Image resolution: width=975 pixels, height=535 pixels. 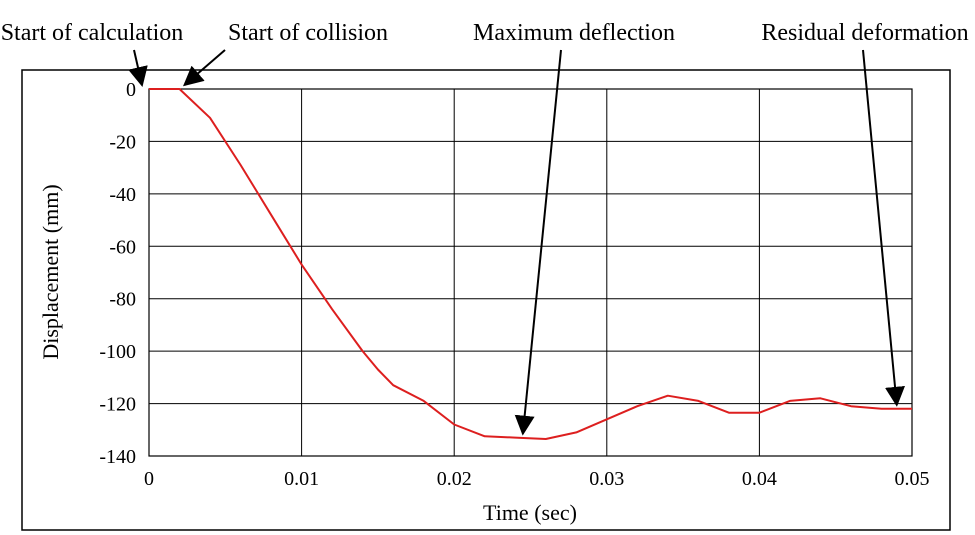 I want to click on y-tick-label: -140, so click(x=117, y=457).